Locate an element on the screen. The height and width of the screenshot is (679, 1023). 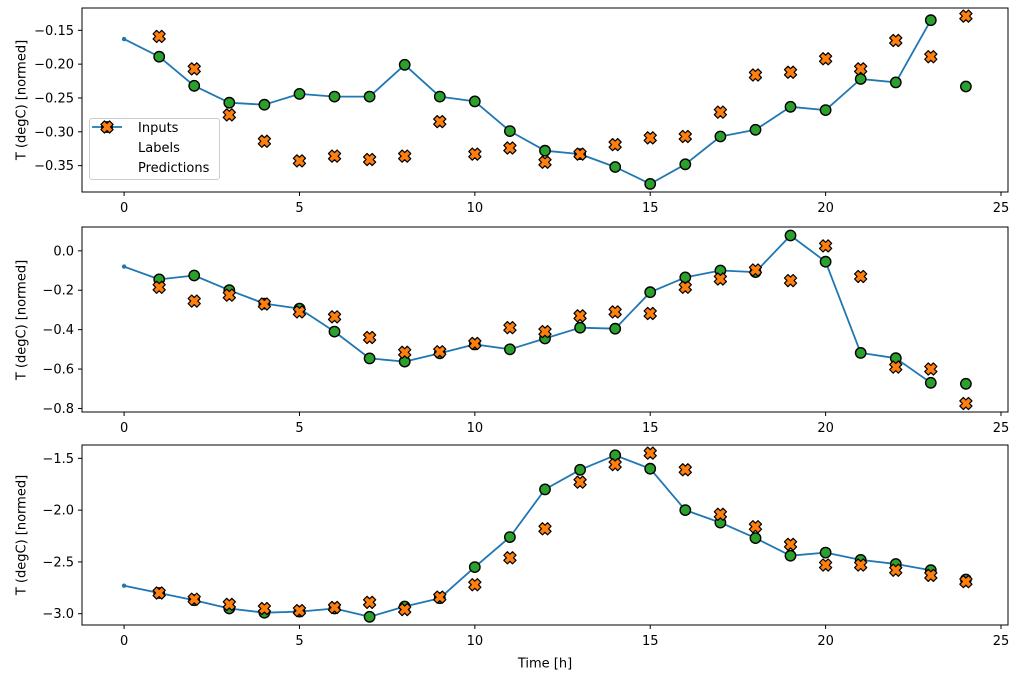
y-tick-label: −0.25 is located at coordinates (54, 98).